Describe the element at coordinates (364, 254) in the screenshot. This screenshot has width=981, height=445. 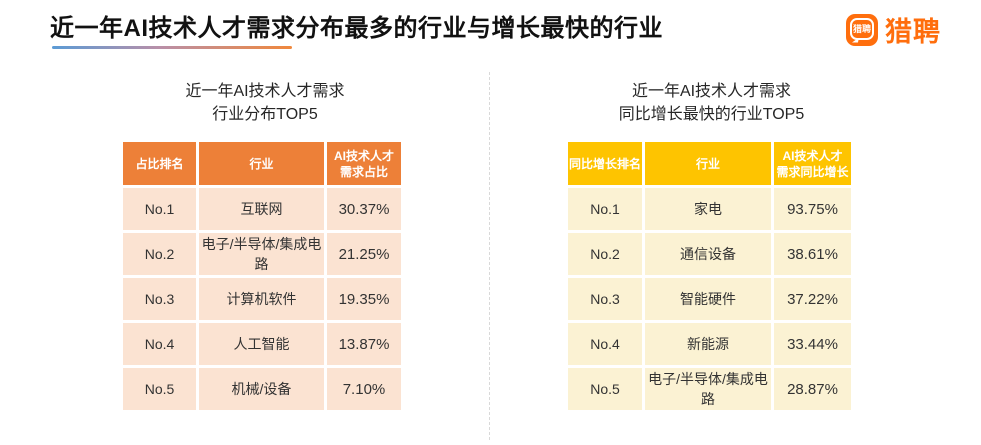
I see `value-cell: 21.25%` at that location.